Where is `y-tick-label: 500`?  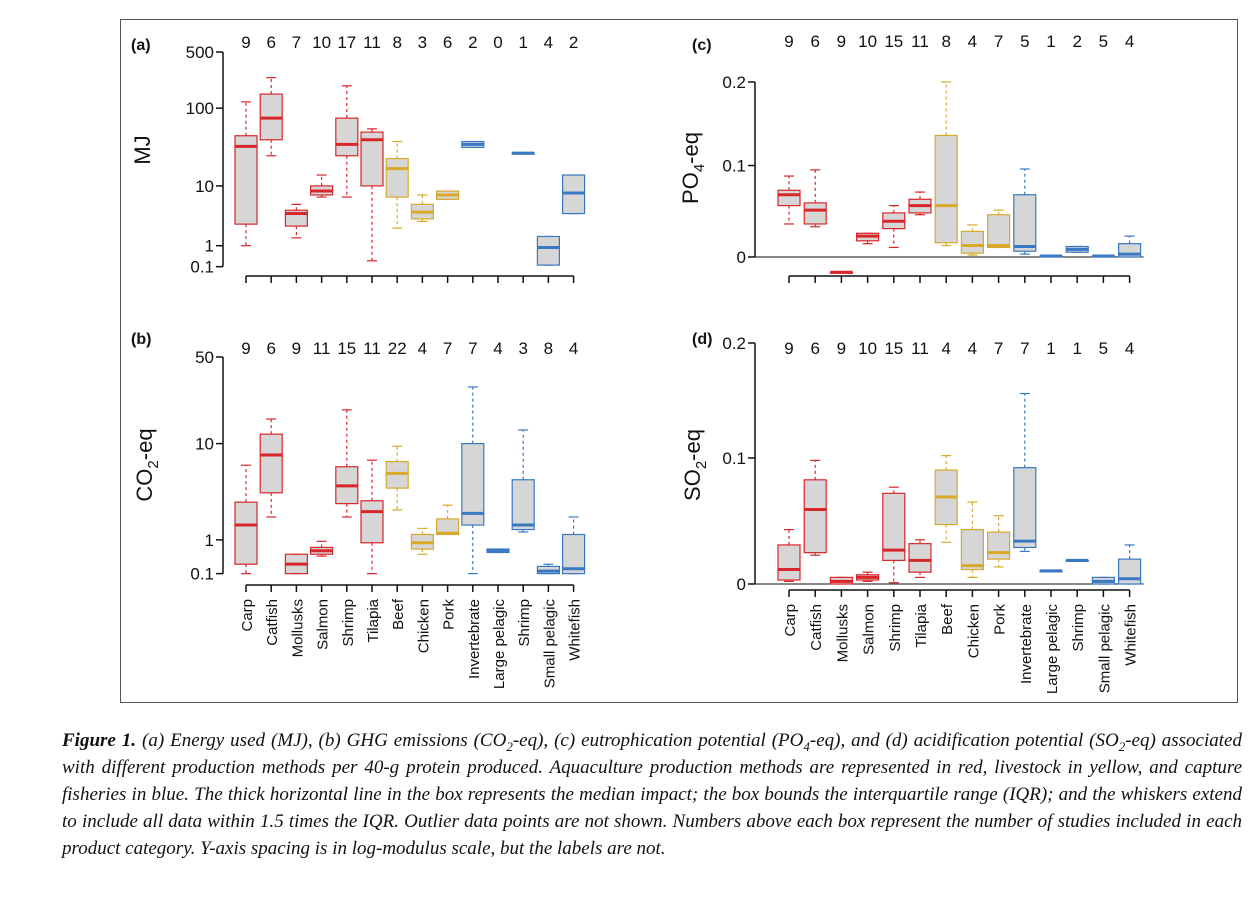
y-tick-label: 500 is located at coordinates (200, 52).